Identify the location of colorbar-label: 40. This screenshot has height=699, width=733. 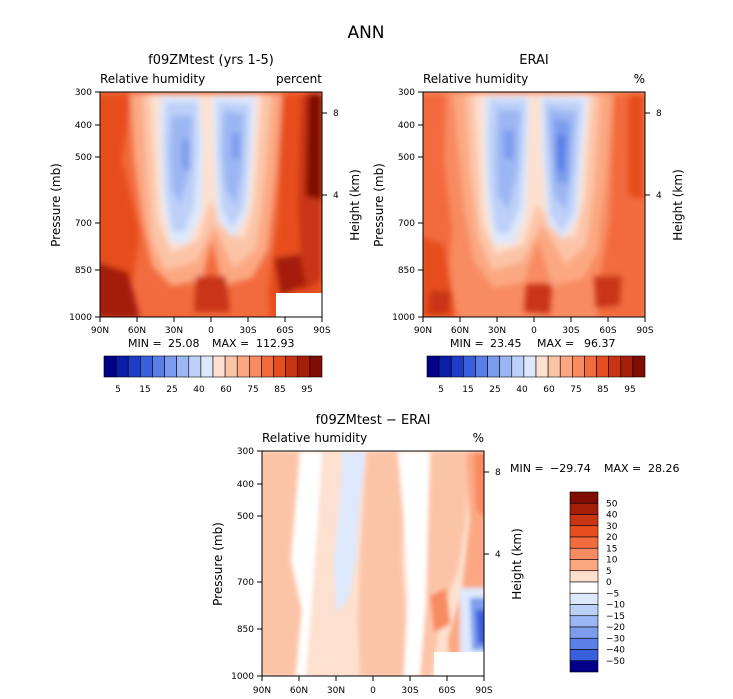
(612, 516).